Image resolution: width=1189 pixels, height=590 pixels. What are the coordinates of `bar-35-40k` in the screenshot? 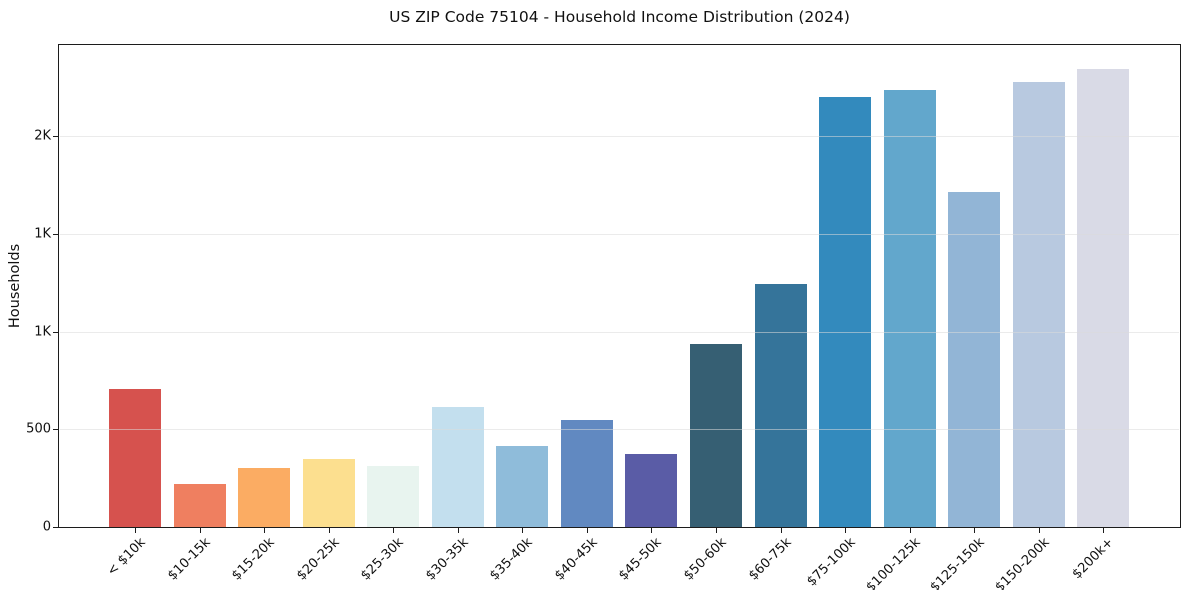 It's located at (522, 486).